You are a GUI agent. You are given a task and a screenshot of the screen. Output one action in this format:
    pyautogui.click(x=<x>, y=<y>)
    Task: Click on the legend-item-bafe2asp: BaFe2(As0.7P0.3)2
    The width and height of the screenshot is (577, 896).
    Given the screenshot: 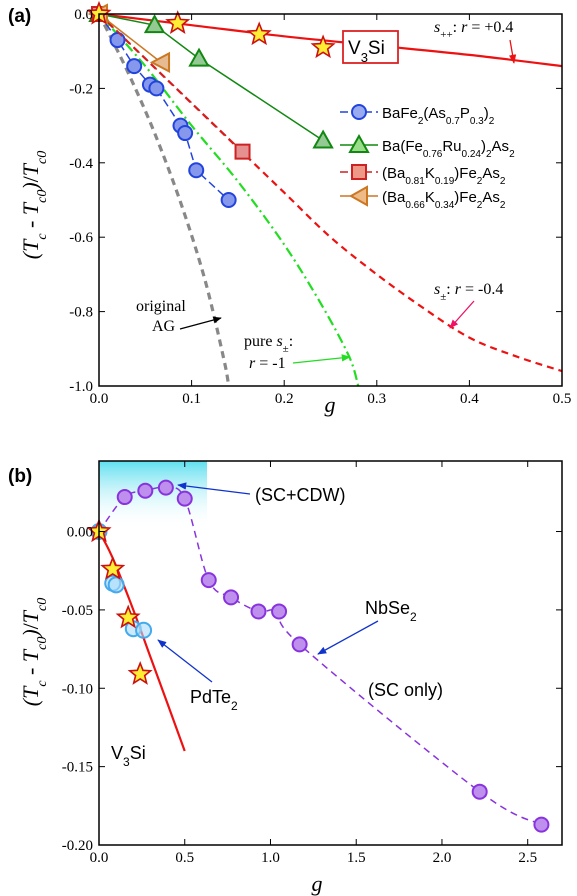 What is the action you would take?
    pyautogui.click(x=417, y=115)
    